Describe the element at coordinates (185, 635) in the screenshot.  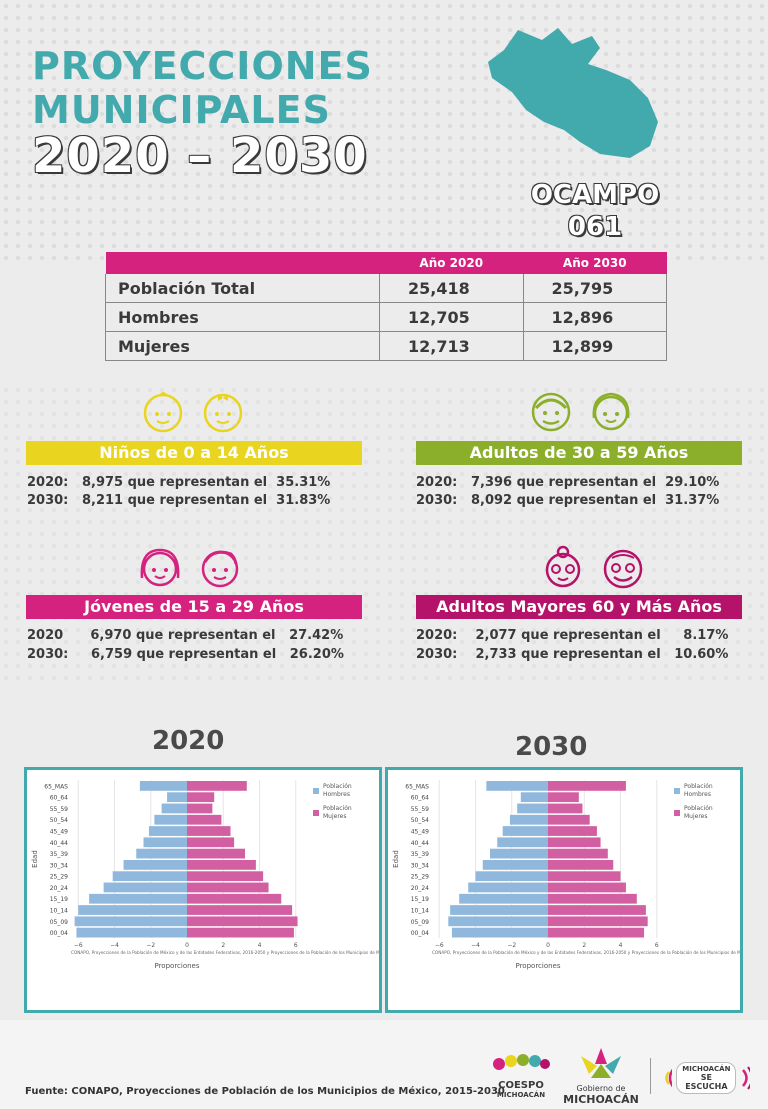
I see `jovenes-2020: 2020 6,970 que representan el 27.42%` at that location.